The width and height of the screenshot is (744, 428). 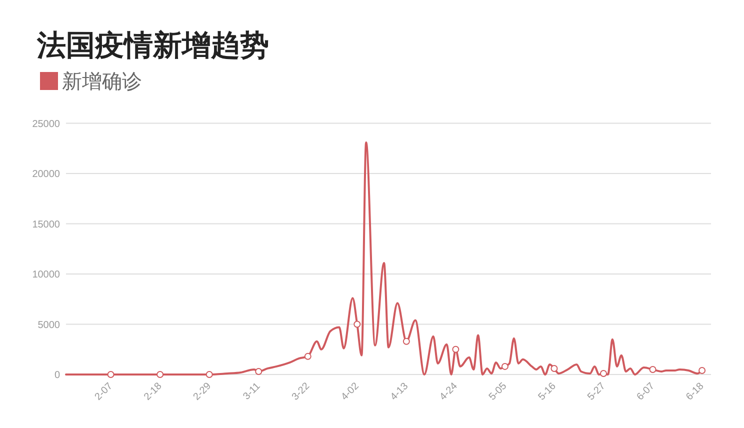 What do you see at coordinates (57, 375) in the screenshot?
I see `y-tick-label: 0` at bounding box center [57, 375].